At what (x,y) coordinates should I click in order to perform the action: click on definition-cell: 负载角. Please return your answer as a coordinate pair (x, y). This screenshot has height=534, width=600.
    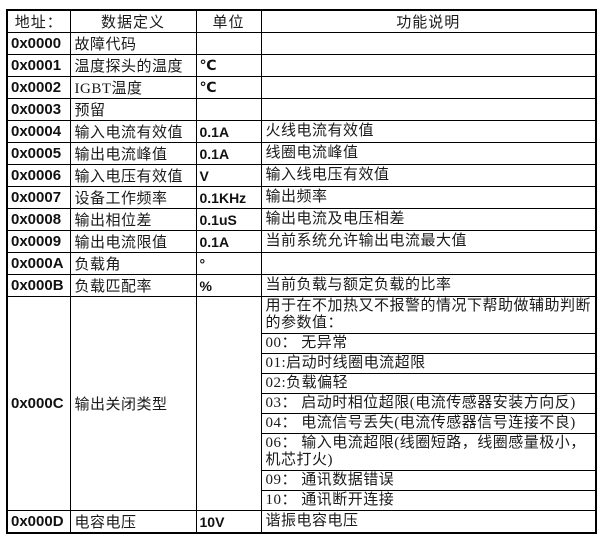
    Looking at the image, I should click on (133, 263).